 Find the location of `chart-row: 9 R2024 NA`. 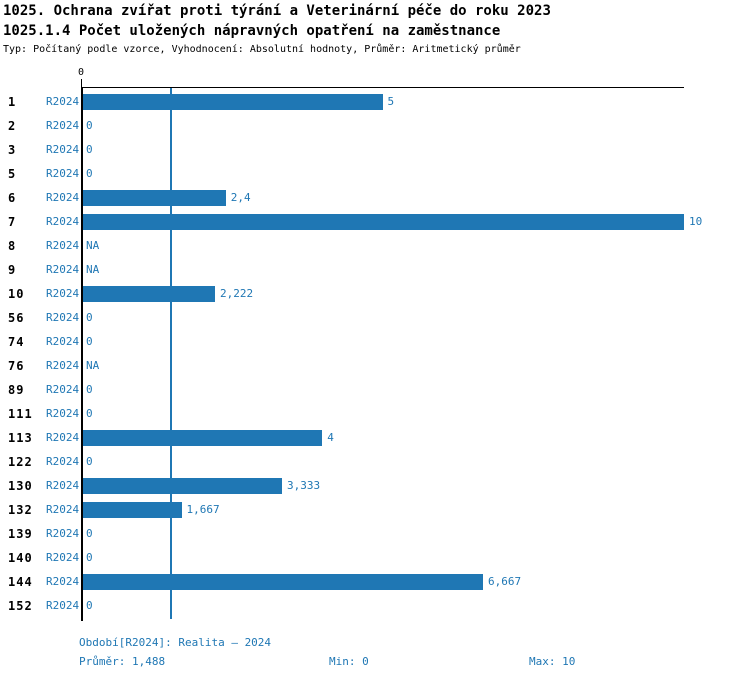

chart-row: 9 R2024 NA is located at coordinates (375, 270).